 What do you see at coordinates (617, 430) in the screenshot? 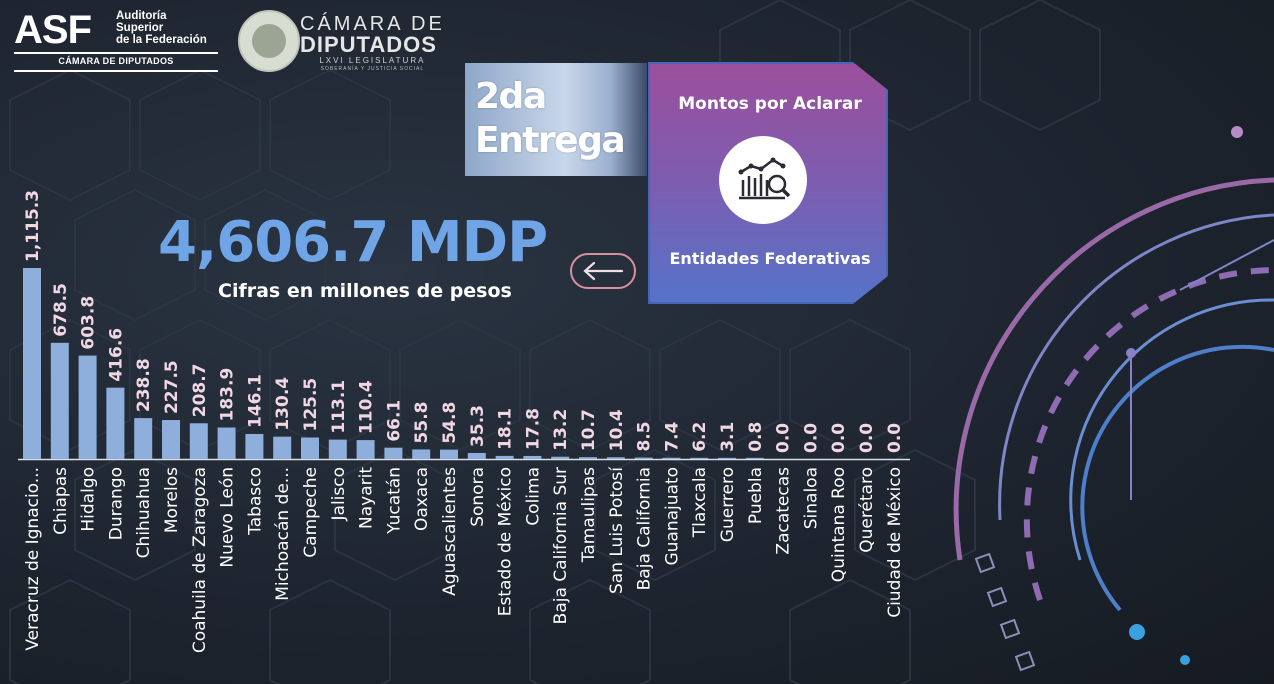
I see `value-label: 10.4` at bounding box center [617, 430].